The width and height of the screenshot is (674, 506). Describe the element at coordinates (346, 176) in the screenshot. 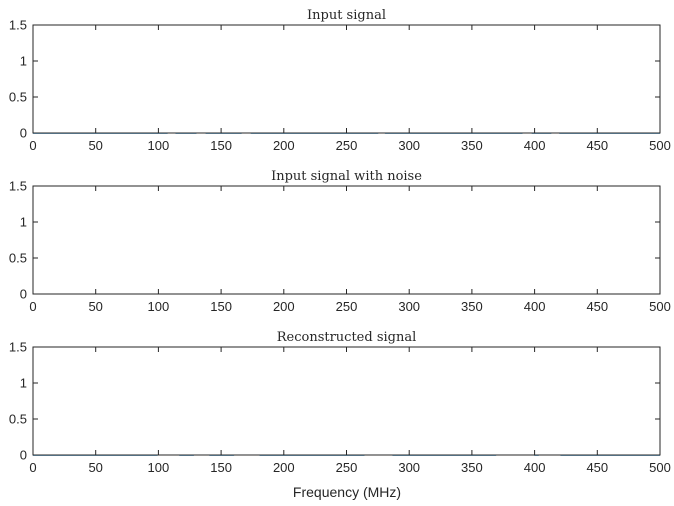

I see `subplot-title: Input signal with noise` at that location.